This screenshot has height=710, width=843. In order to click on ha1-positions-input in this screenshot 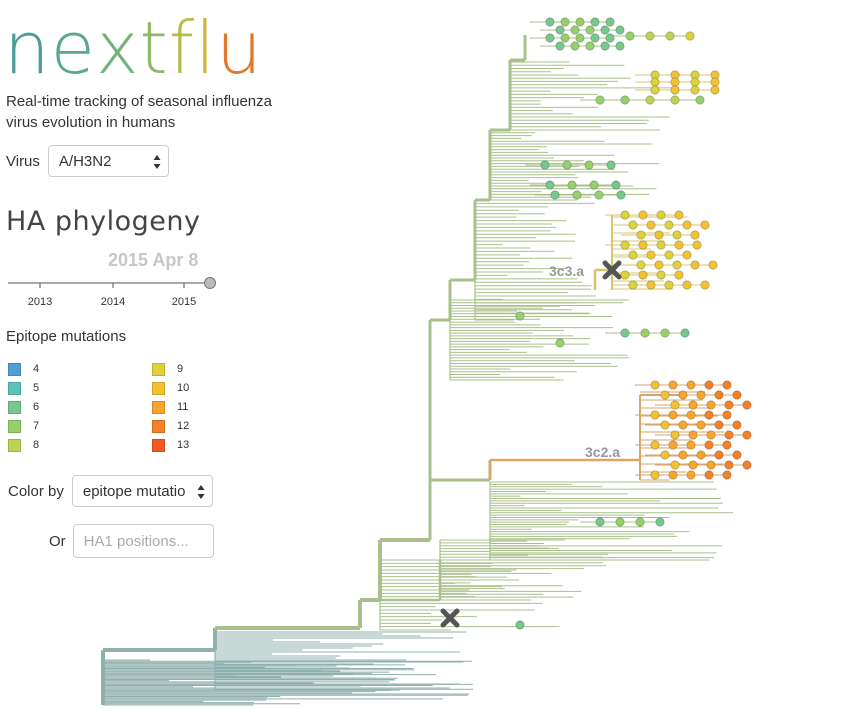, I will do `click(143, 541)`.